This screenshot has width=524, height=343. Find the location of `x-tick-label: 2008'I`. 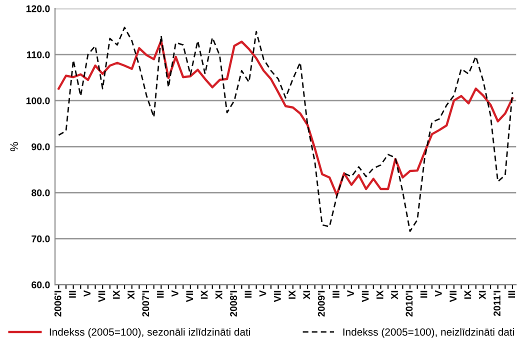

x-tick-label: 2008'I is located at coordinates (233, 303).